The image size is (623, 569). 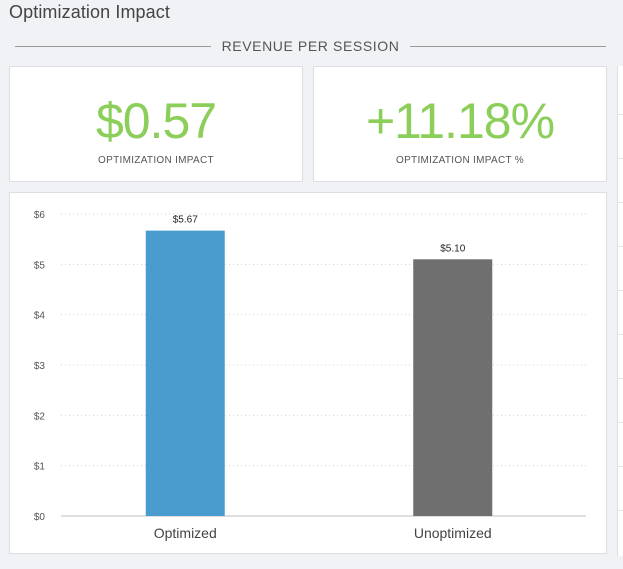 I want to click on divider-line-right, so click(x=508, y=46).